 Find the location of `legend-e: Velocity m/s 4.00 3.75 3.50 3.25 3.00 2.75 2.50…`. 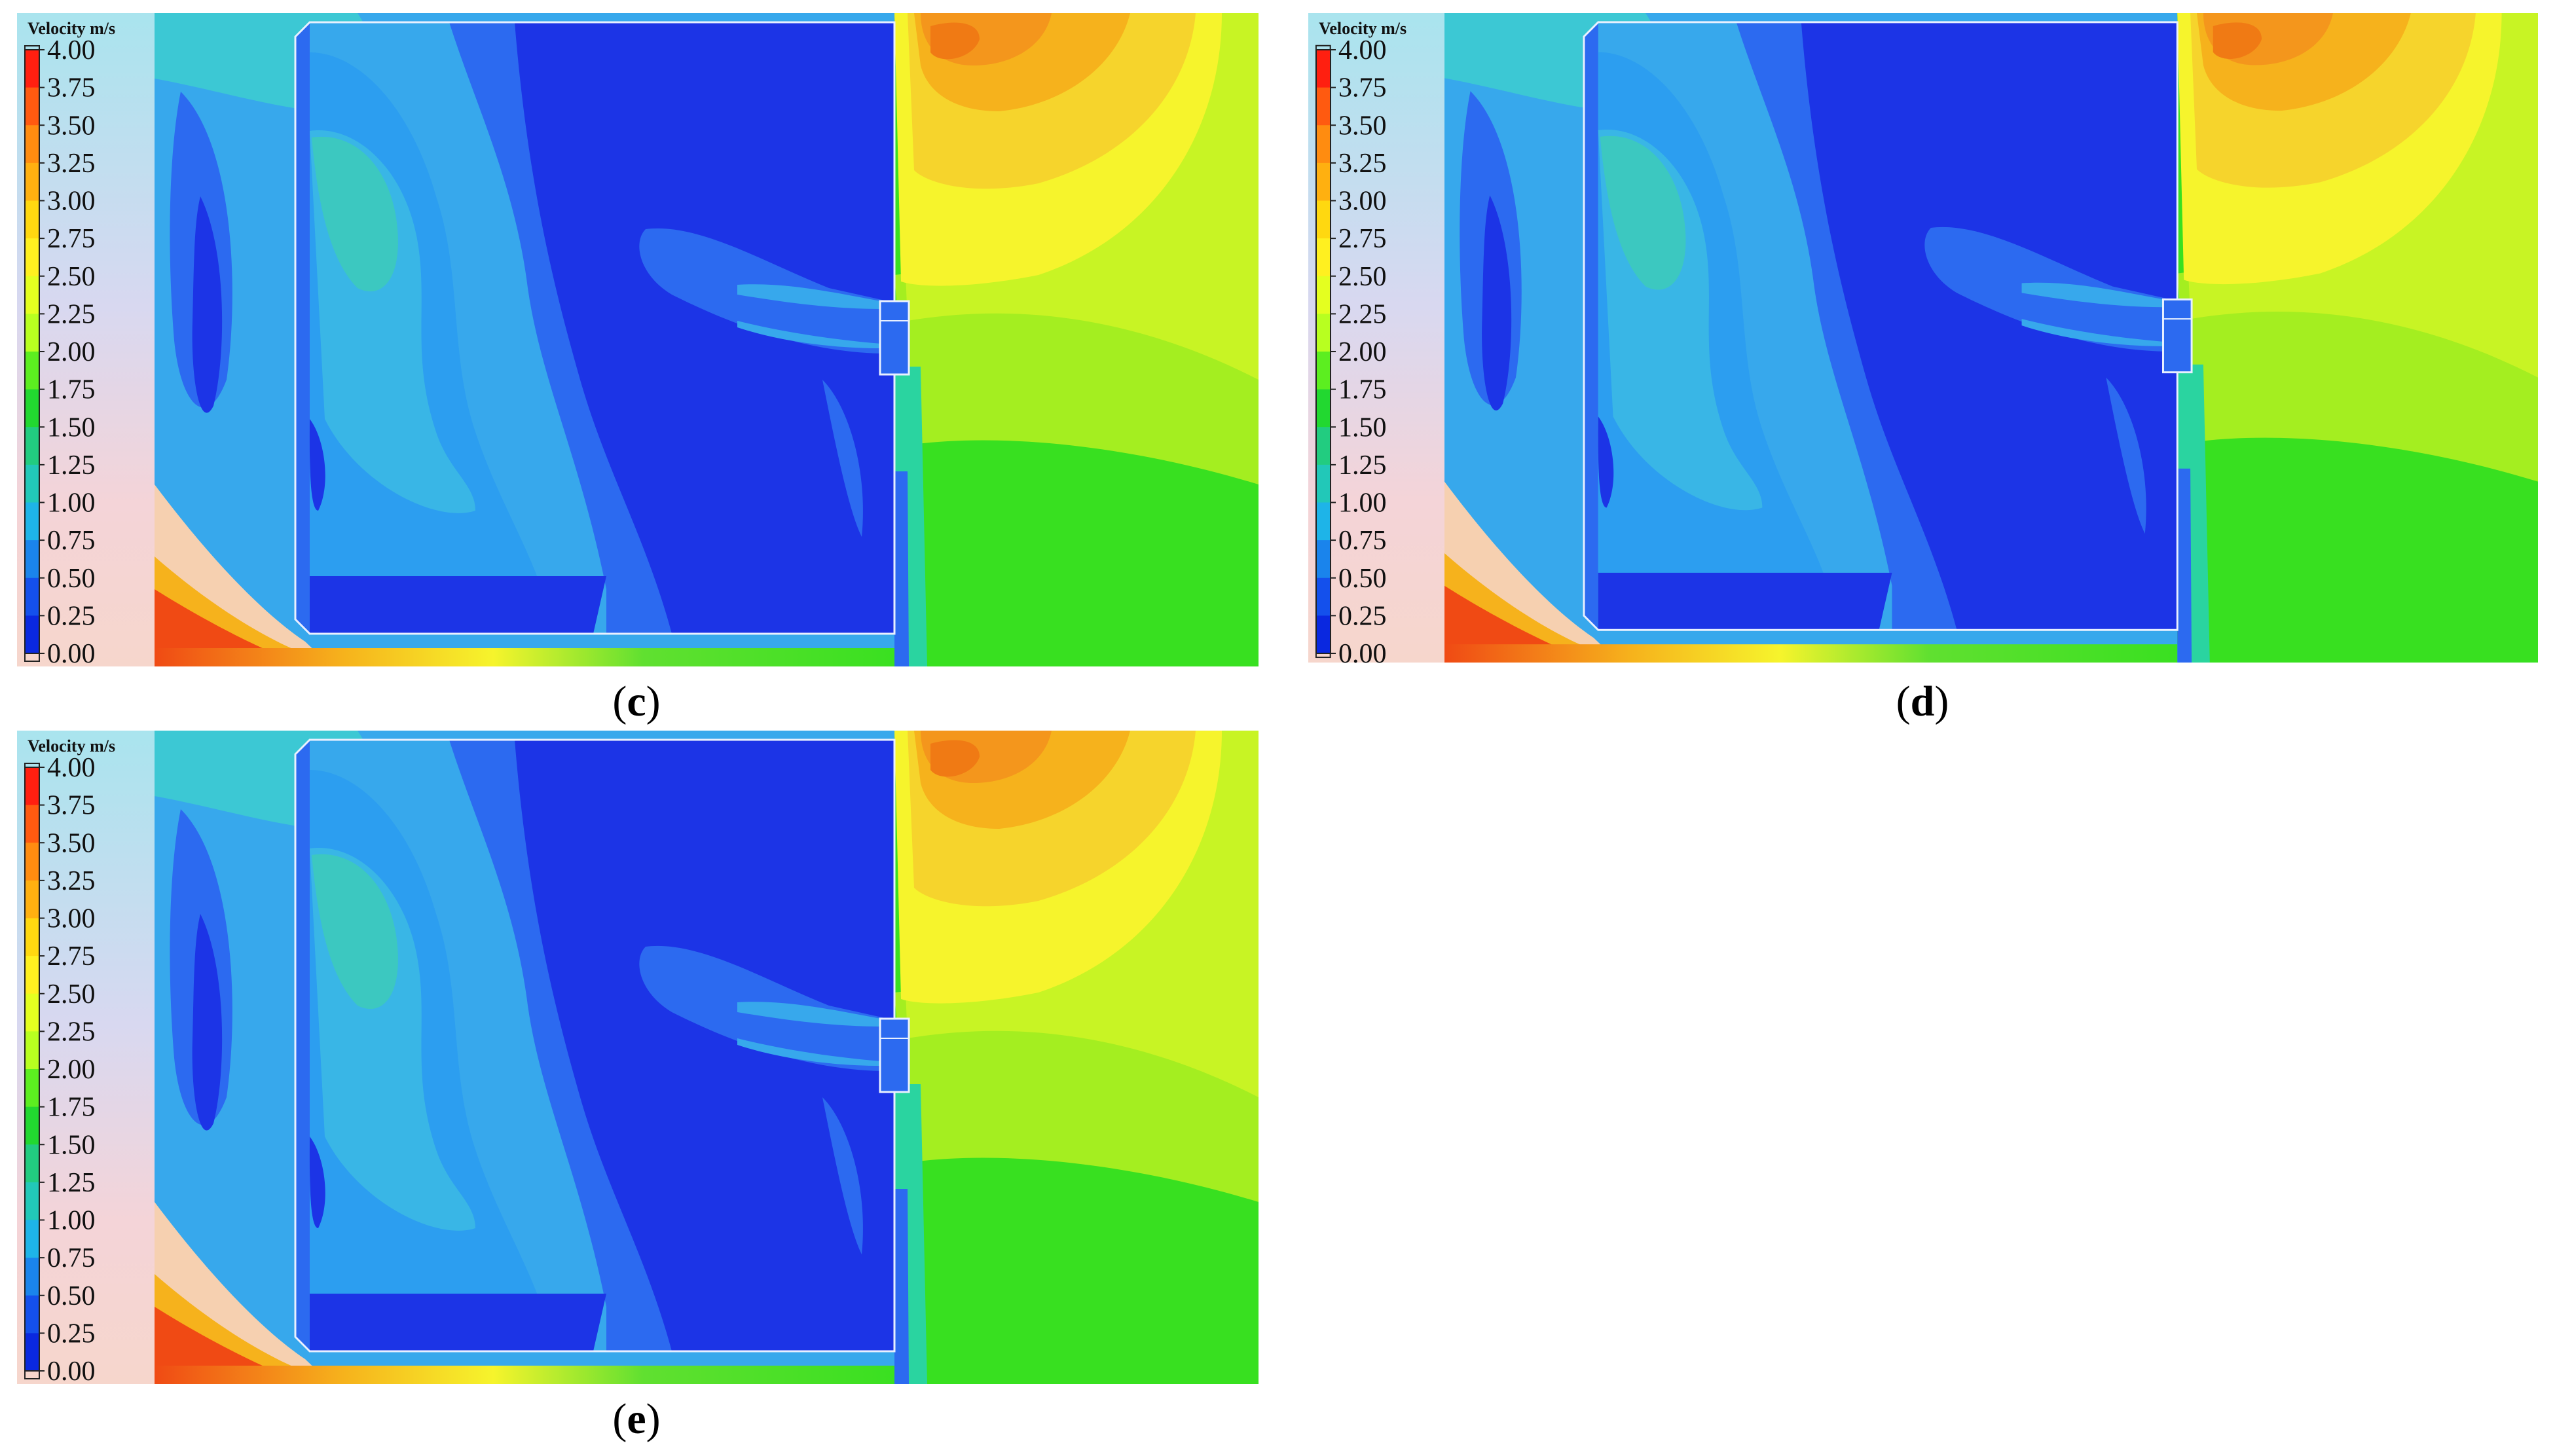

legend-e: Velocity m/s 4.00 3.75 3.50 3.25 3.00 2.75 2.50… is located at coordinates (86, 1057).